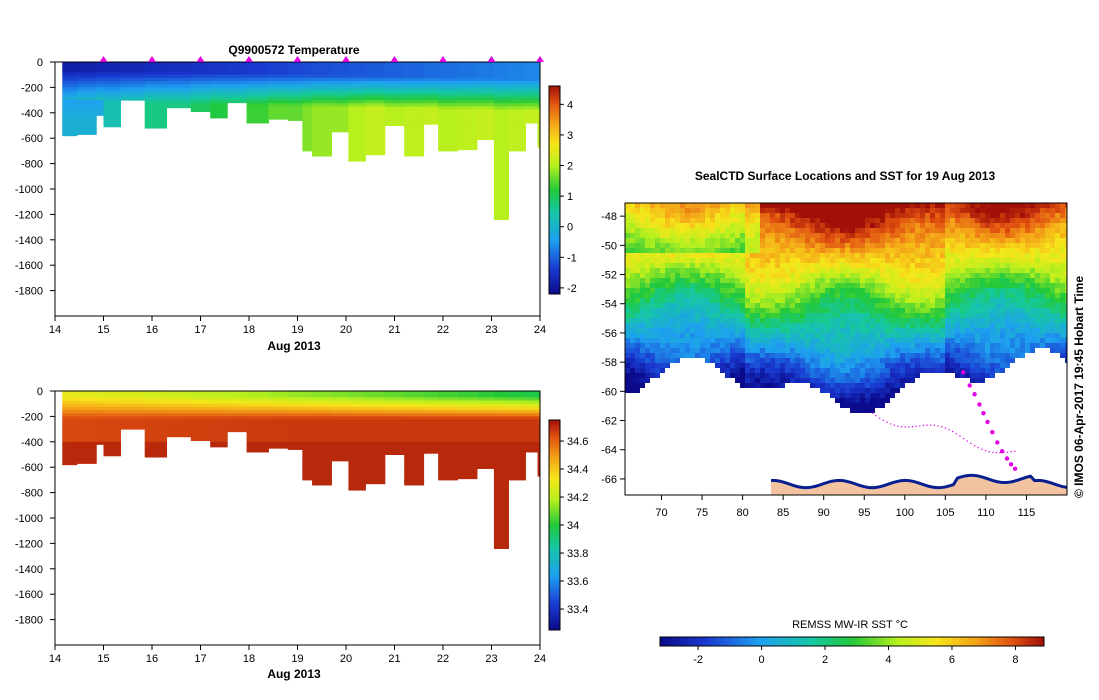 The width and height of the screenshot is (1099, 700). I want to click on y-tick-label: -1600, so click(29, 266).